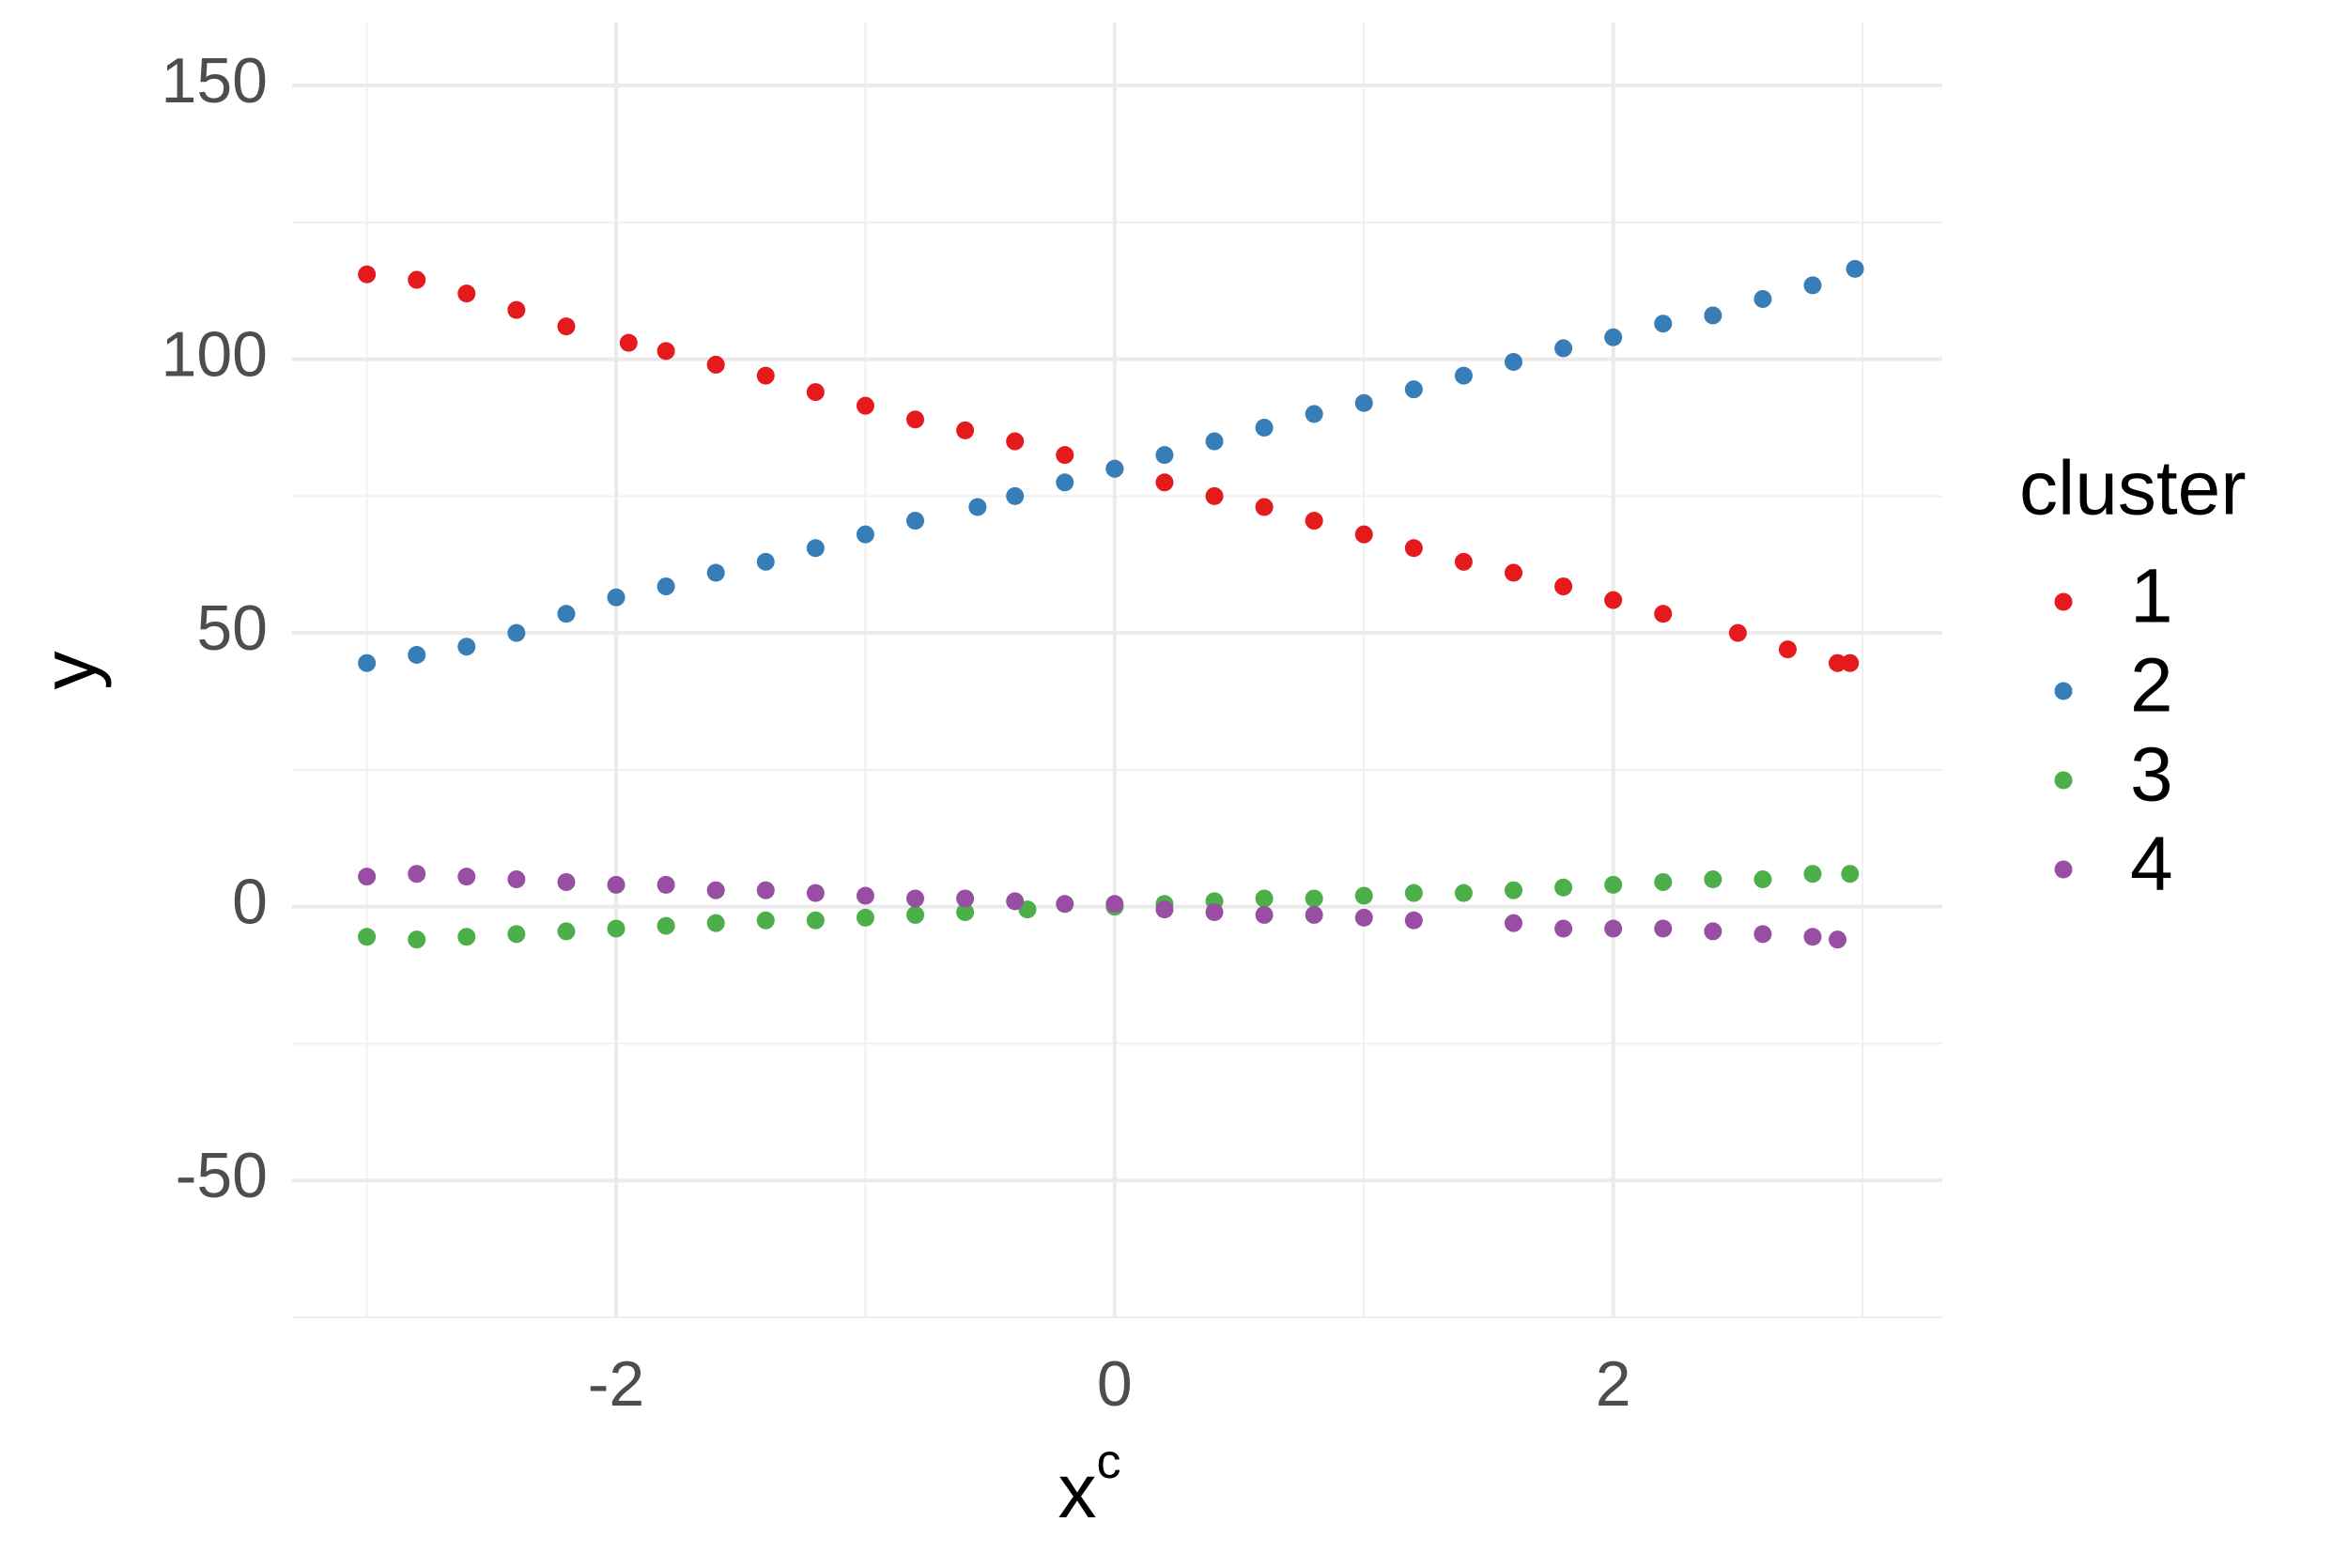 This screenshot has height=1568, width=2348. I want to click on legend-label: 3, so click(2151, 775).